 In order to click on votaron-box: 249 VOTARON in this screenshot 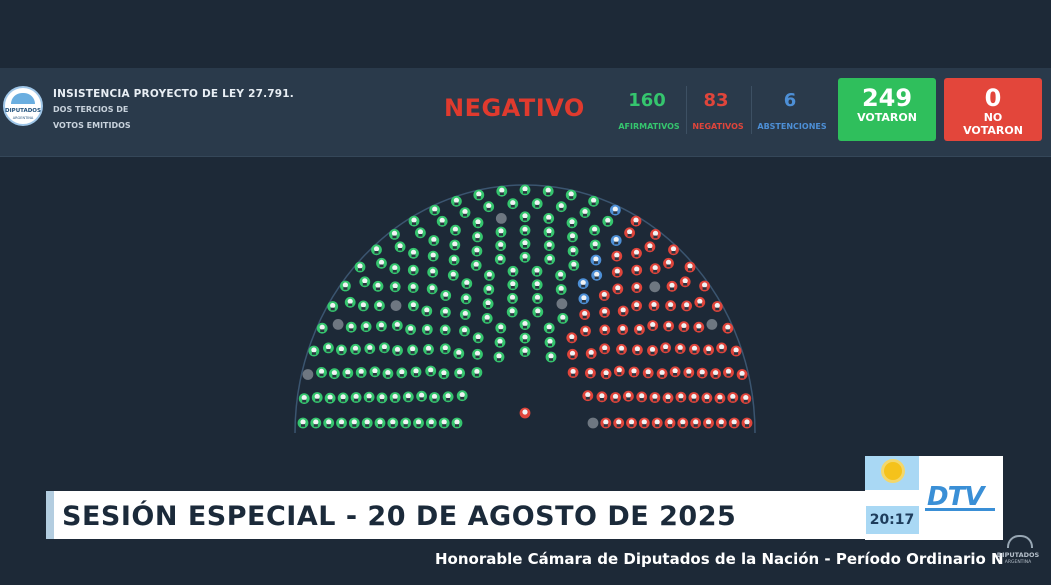, I will do `click(887, 109)`.